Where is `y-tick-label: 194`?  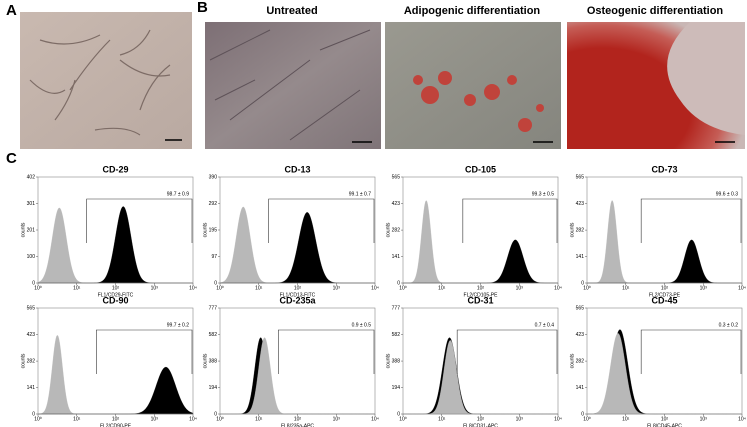 y-tick-label: 194 is located at coordinates (396, 388).